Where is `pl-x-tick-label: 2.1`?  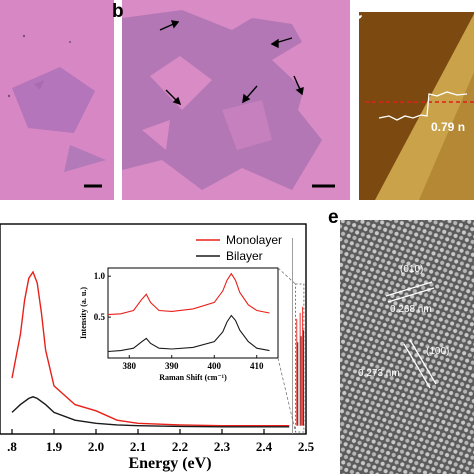 pl-x-tick-label: 2.1 is located at coordinates (138, 446).